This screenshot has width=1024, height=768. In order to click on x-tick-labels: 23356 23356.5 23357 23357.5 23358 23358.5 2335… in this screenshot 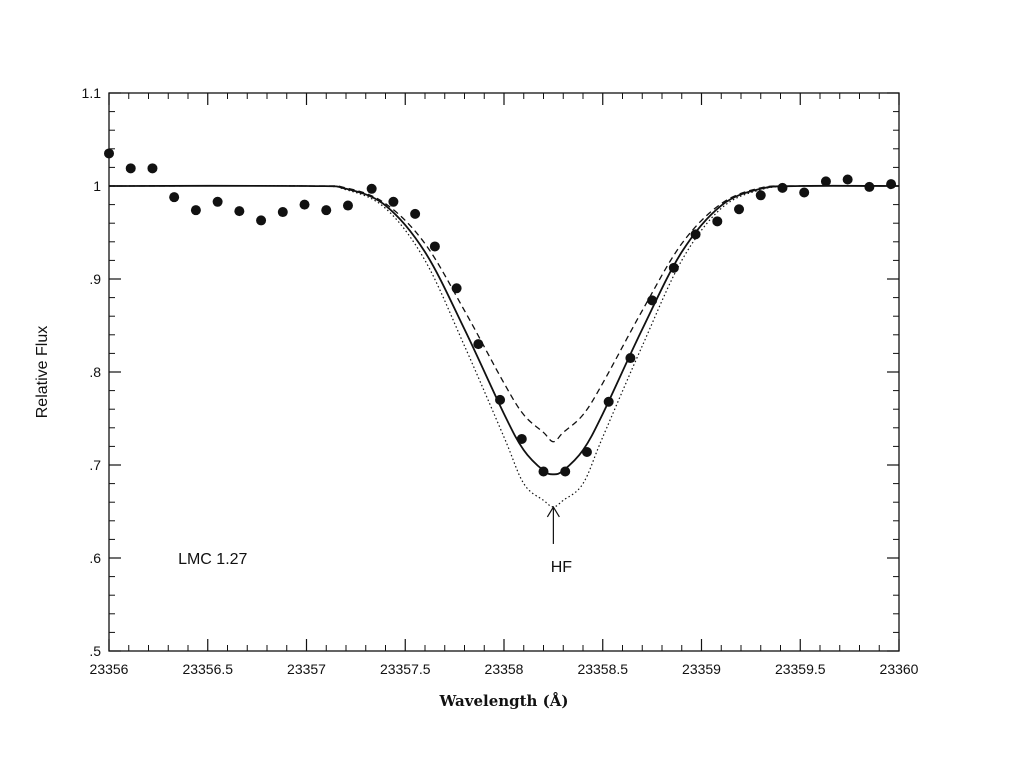, I will do `click(504, 669)`.